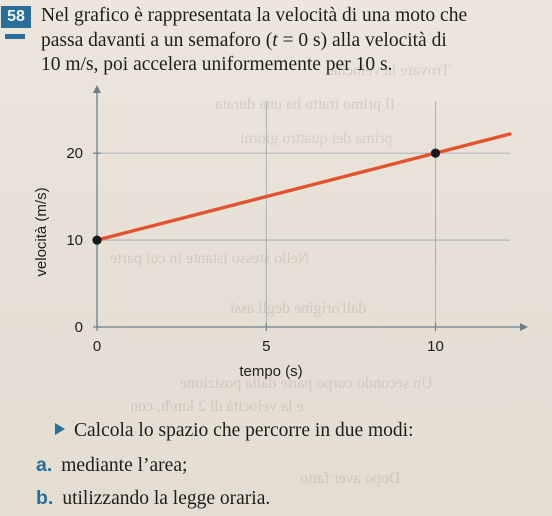 The width and height of the screenshot is (552, 516). I want to click on task-item-a: a. mediante l’area;, so click(111, 465).